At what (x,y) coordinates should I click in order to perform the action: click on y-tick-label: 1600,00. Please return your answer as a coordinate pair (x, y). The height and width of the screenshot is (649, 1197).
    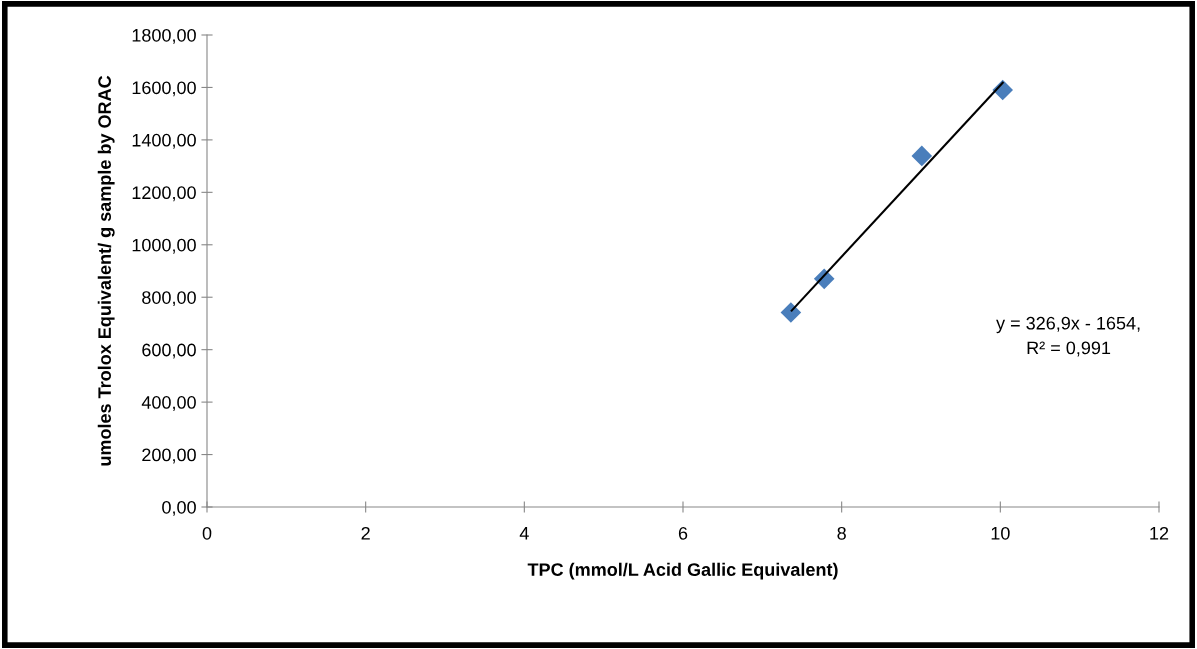
    Looking at the image, I should click on (164, 89).